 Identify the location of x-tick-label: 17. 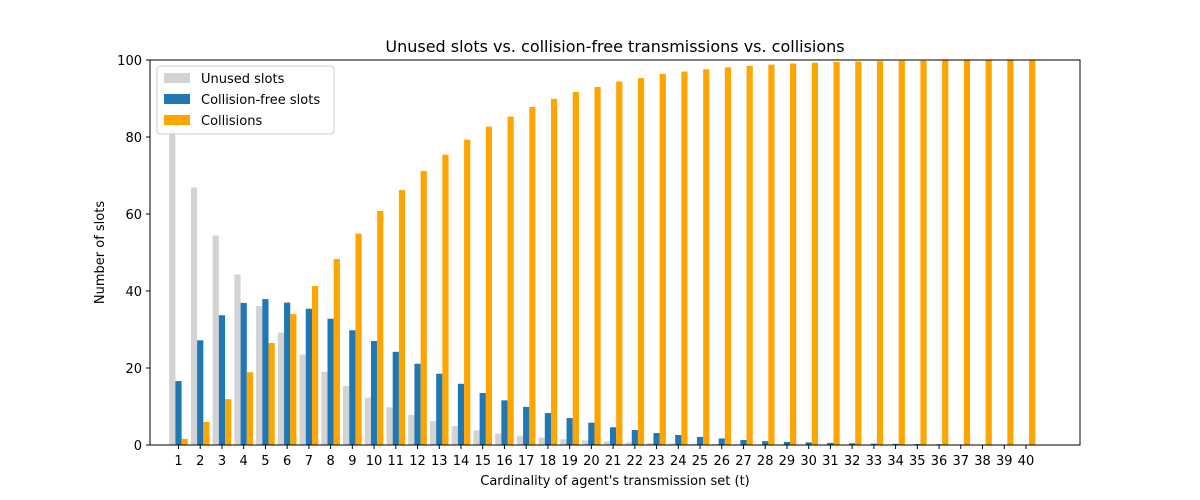
(526, 461).